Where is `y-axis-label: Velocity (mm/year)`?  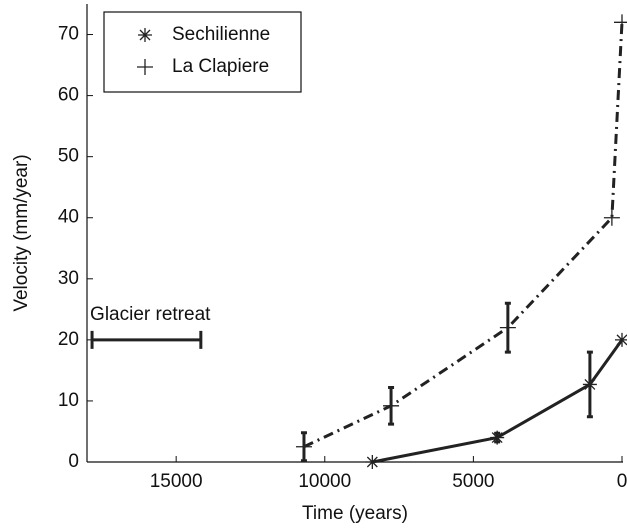 y-axis-label: Velocity (mm/year) is located at coordinates (21, 232).